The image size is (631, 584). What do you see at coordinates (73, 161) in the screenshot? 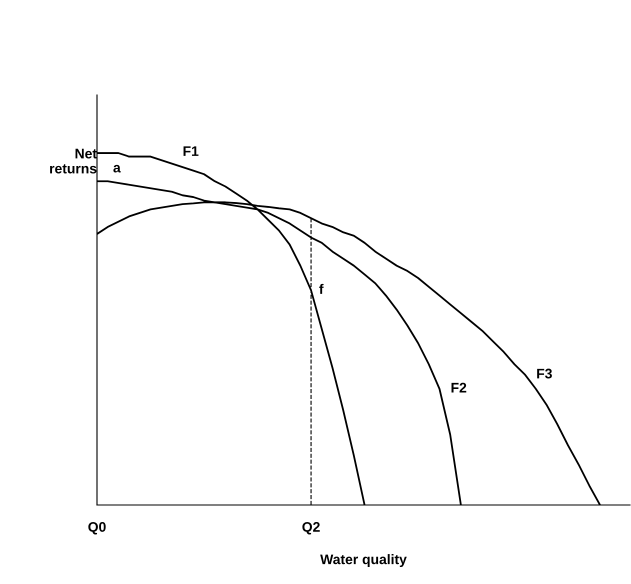
I see `y-axis-title: Net returns` at bounding box center [73, 161].